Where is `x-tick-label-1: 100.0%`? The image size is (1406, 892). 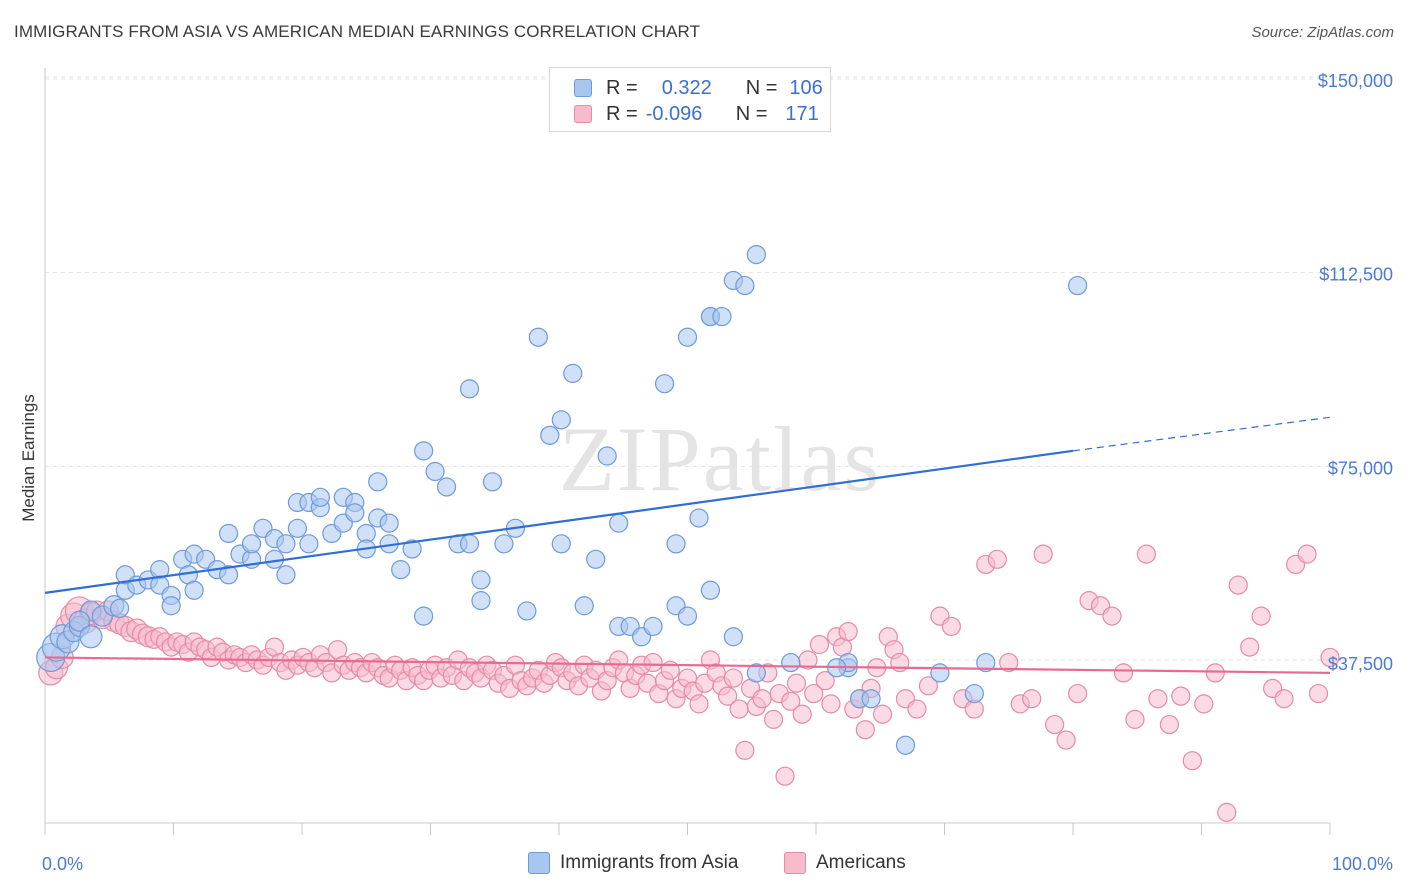
x-tick-label-1: 100.0% is located at coordinates (1362, 864).